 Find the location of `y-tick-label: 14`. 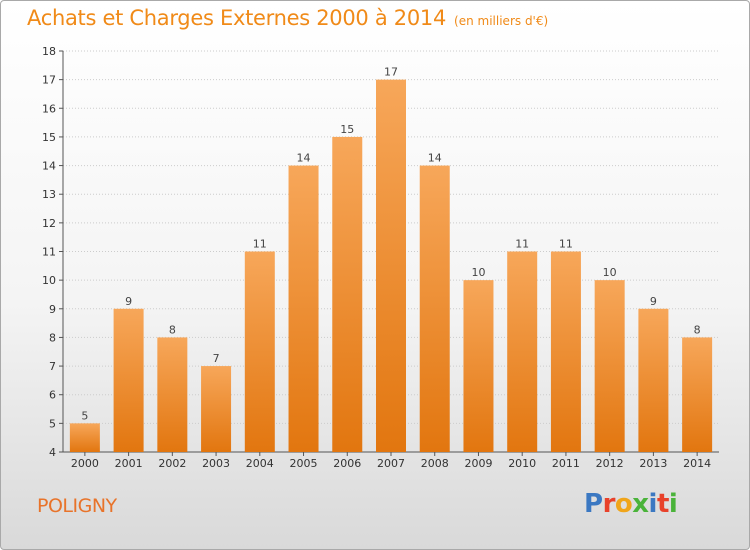

y-tick-label: 14 is located at coordinates (49, 166).